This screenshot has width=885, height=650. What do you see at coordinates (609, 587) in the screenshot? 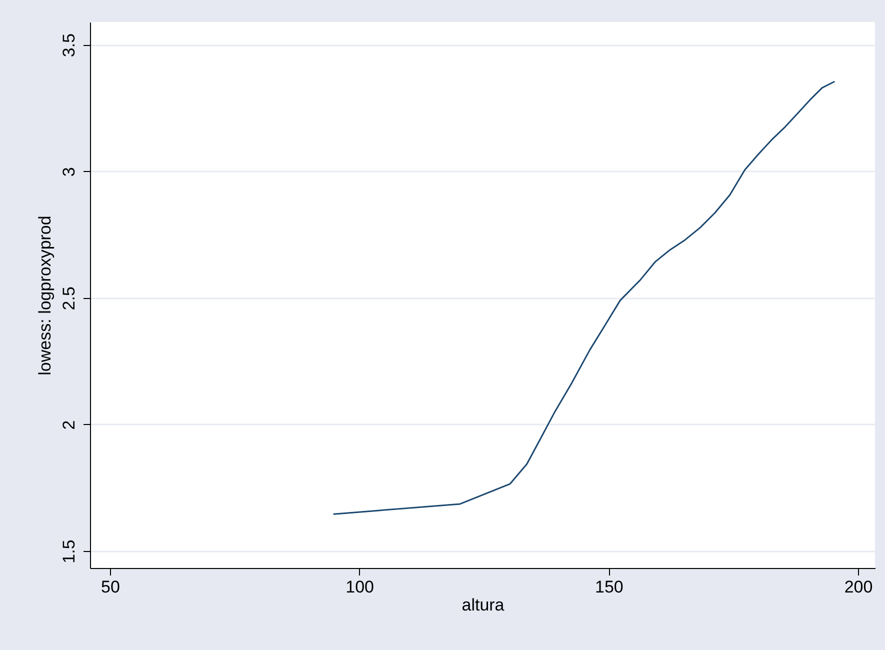
I see `x-tick-label: 150` at bounding box center [609, 587].